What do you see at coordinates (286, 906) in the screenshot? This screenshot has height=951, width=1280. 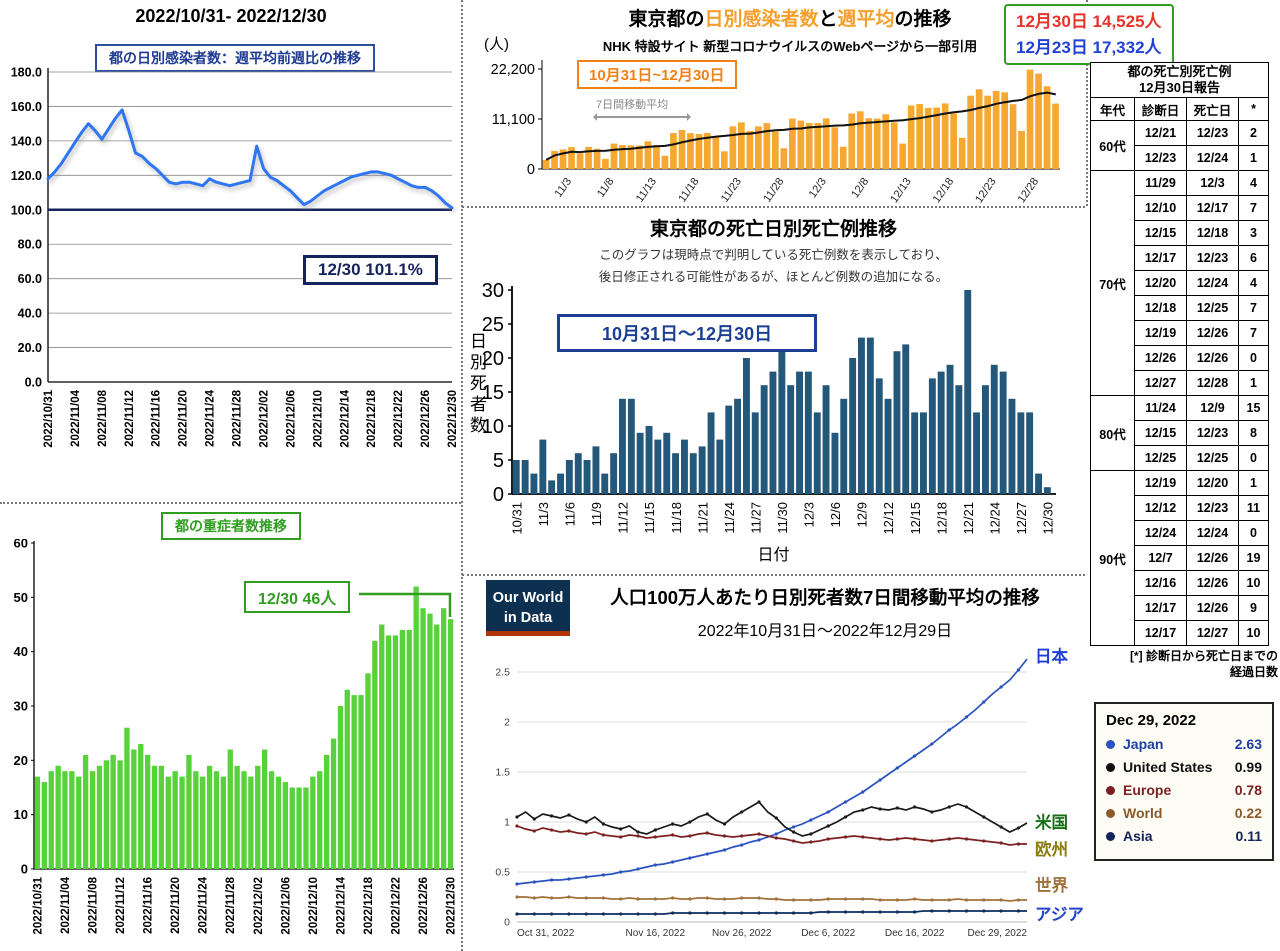 I see `svg-text: 2022/12/06` at bounding box center [286, 906].